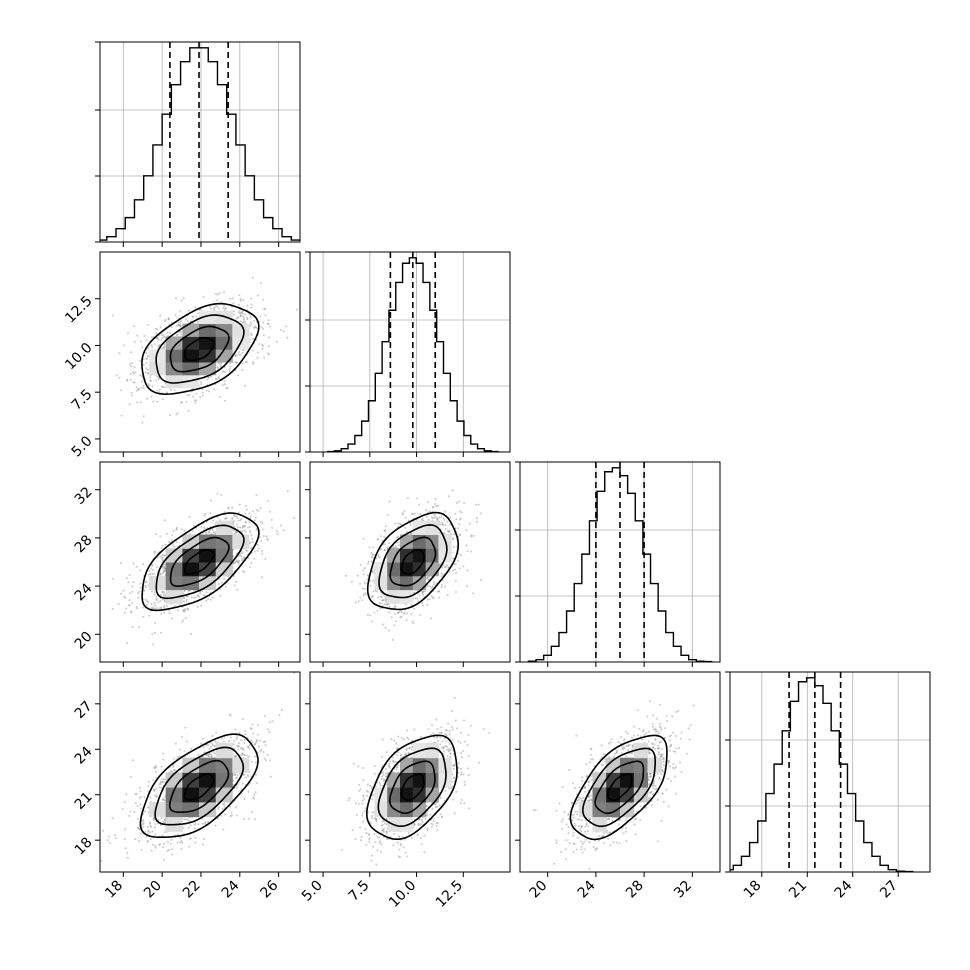 The width and height of the screenshot is (970, 970). What do you see at coordinates (82, 400) in the screenshot?
I see `y-tick-label: 7.5` at bounding box center [82, 400].